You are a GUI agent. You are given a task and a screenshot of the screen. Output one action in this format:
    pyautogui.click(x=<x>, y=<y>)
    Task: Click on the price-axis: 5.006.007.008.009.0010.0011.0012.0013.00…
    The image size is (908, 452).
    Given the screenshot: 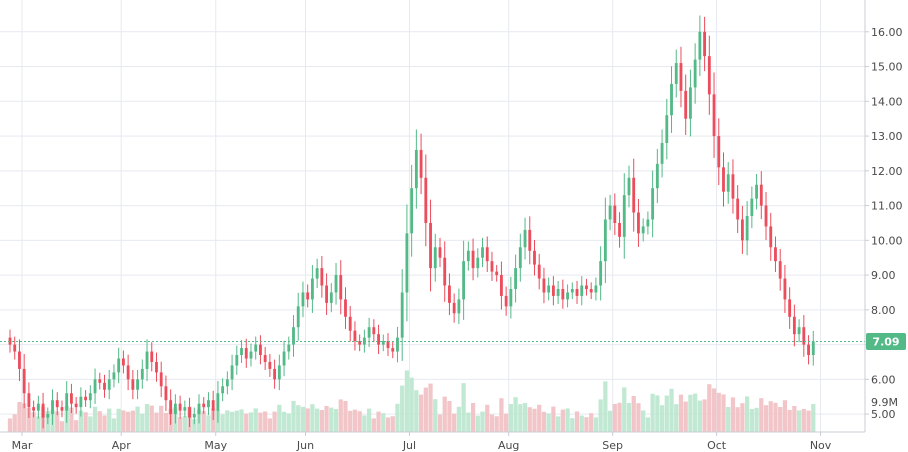 What is the action you would take?
    pyautogui.click(x=884, y=223)
    